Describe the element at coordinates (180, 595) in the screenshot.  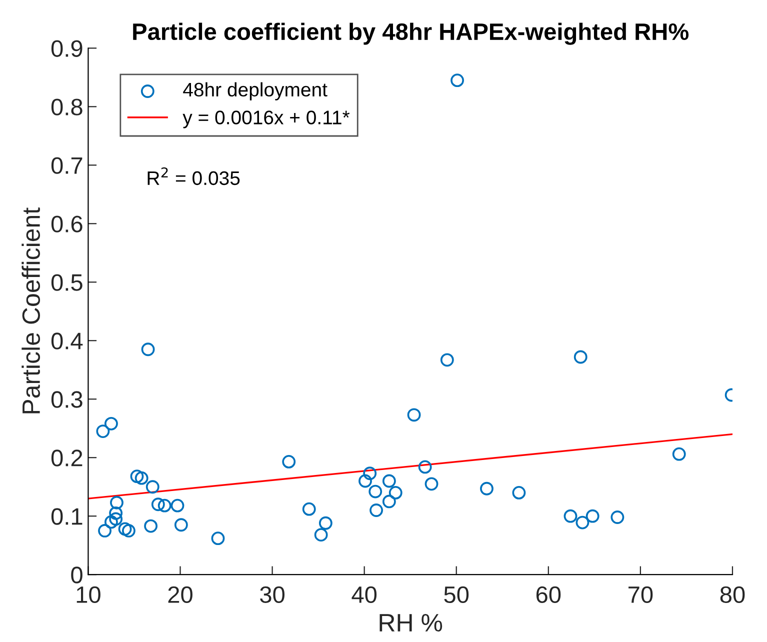
I see `x-tick-label: 20` at that location.